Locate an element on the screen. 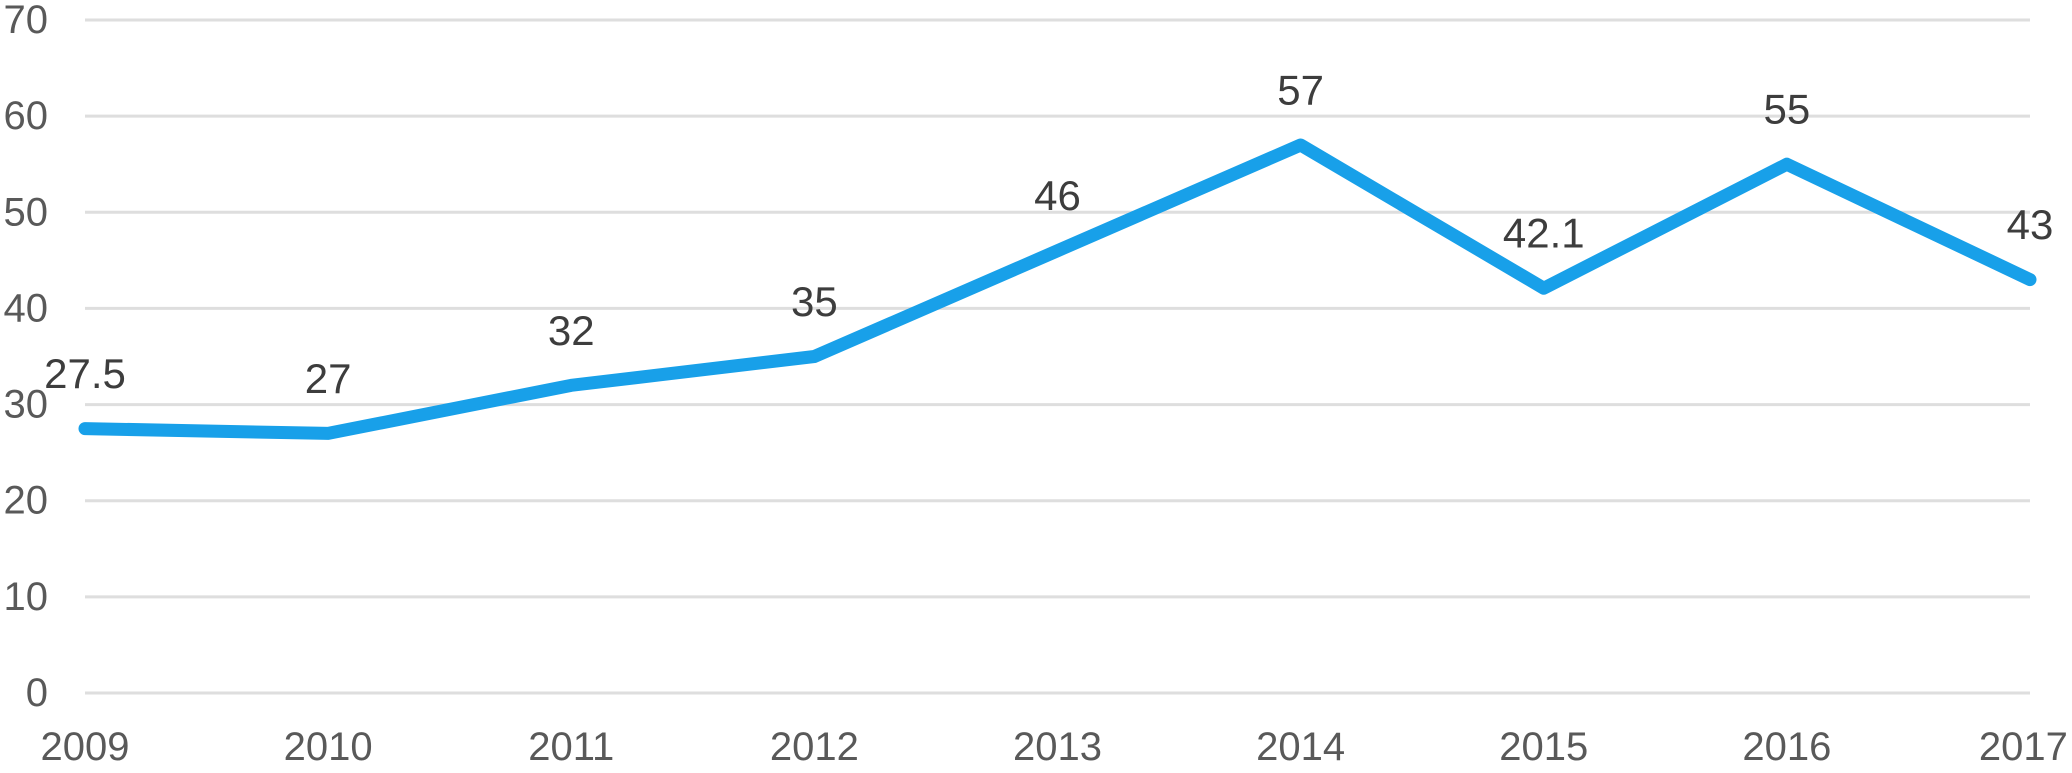  x-axis-tick-label: 2010 is located at coordinates (328, 747).